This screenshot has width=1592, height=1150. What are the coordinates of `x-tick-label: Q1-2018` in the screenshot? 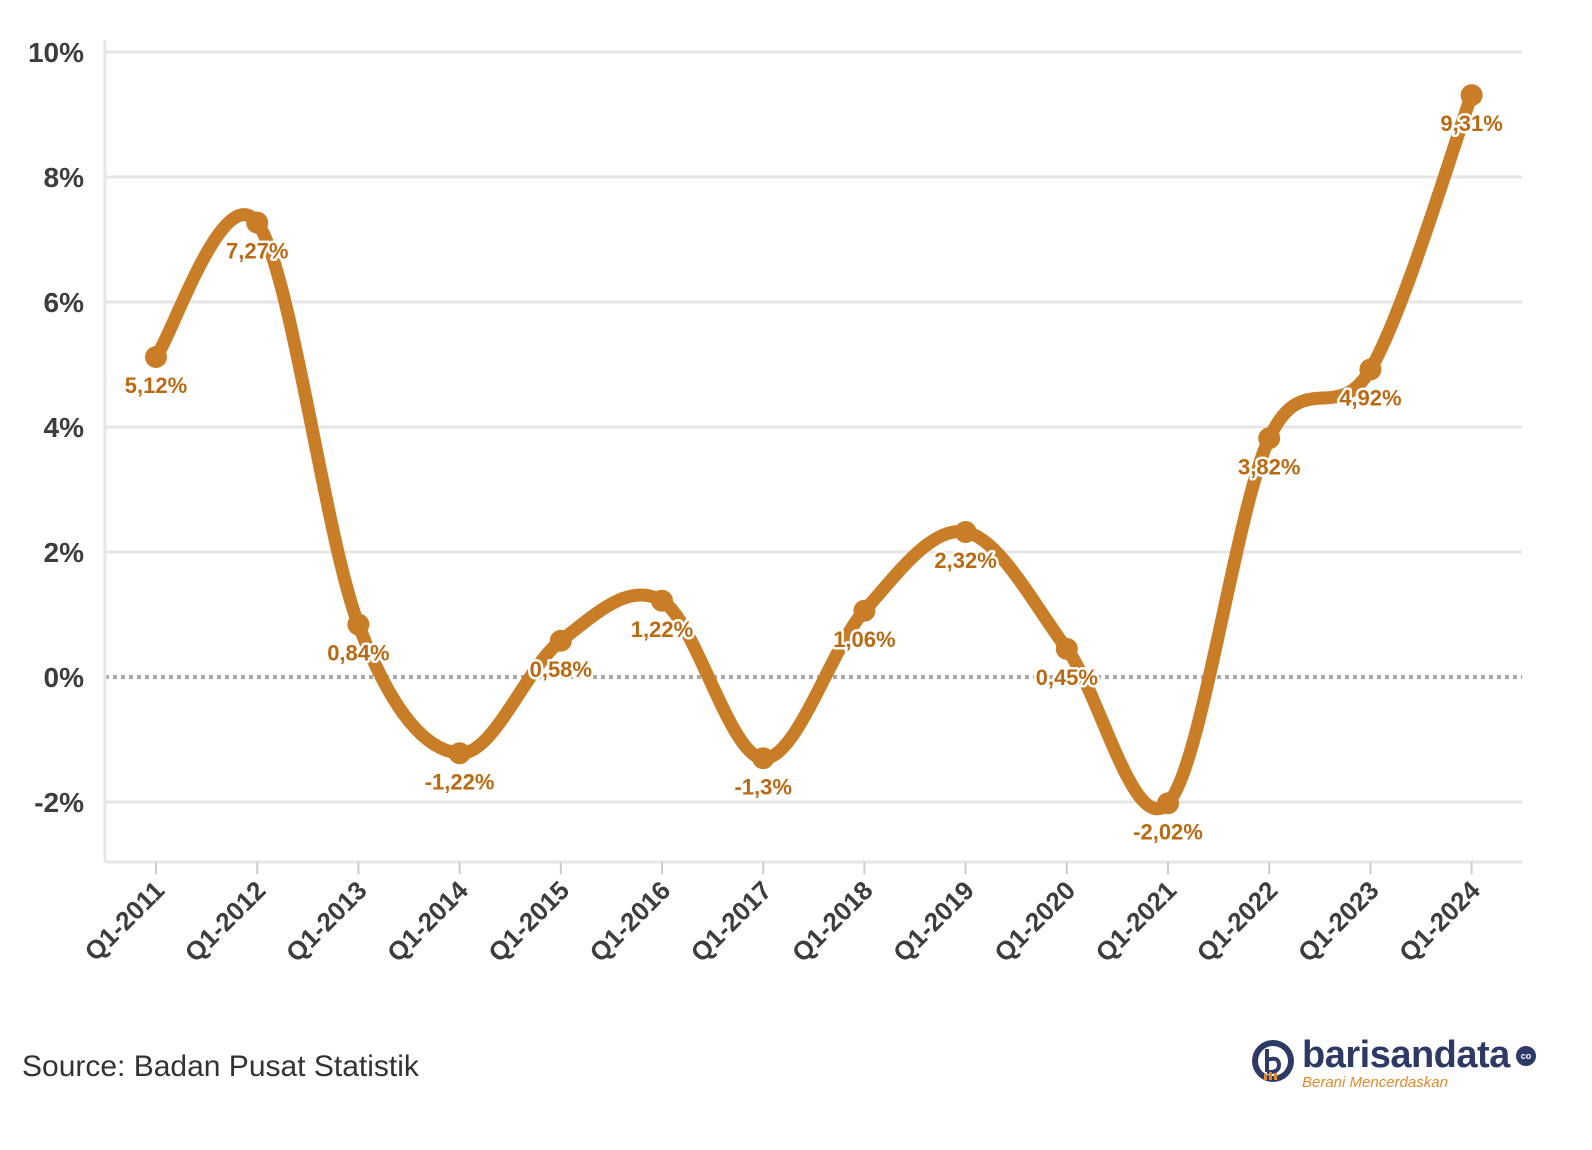 It's located at (832, 921).